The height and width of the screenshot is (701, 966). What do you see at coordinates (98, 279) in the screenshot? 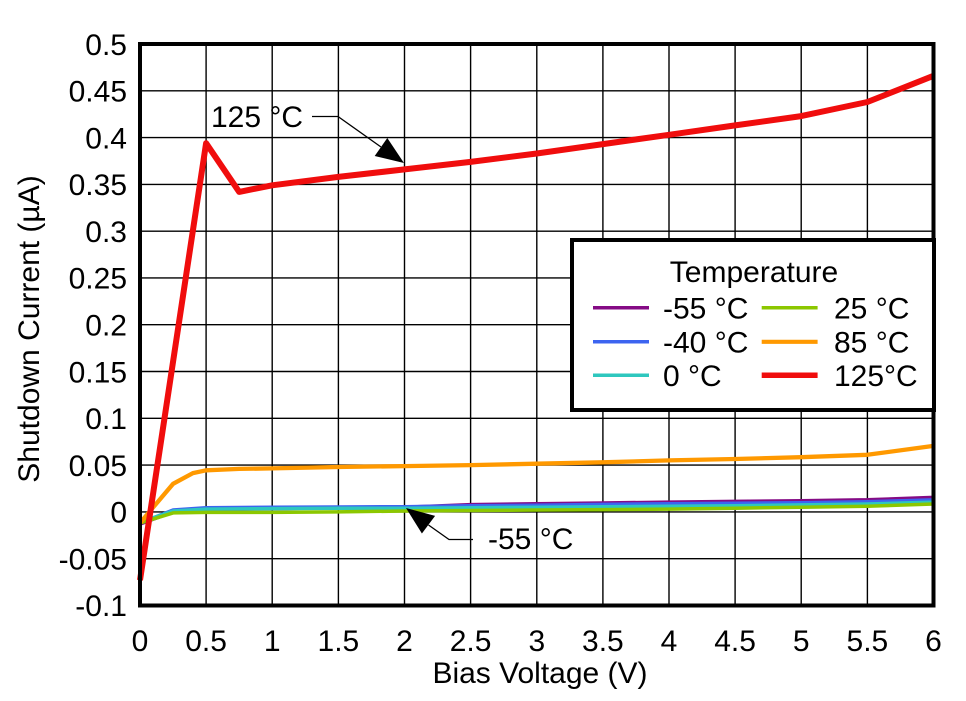
I see `svg-text: 0.25` at bounding box center [98, 279].